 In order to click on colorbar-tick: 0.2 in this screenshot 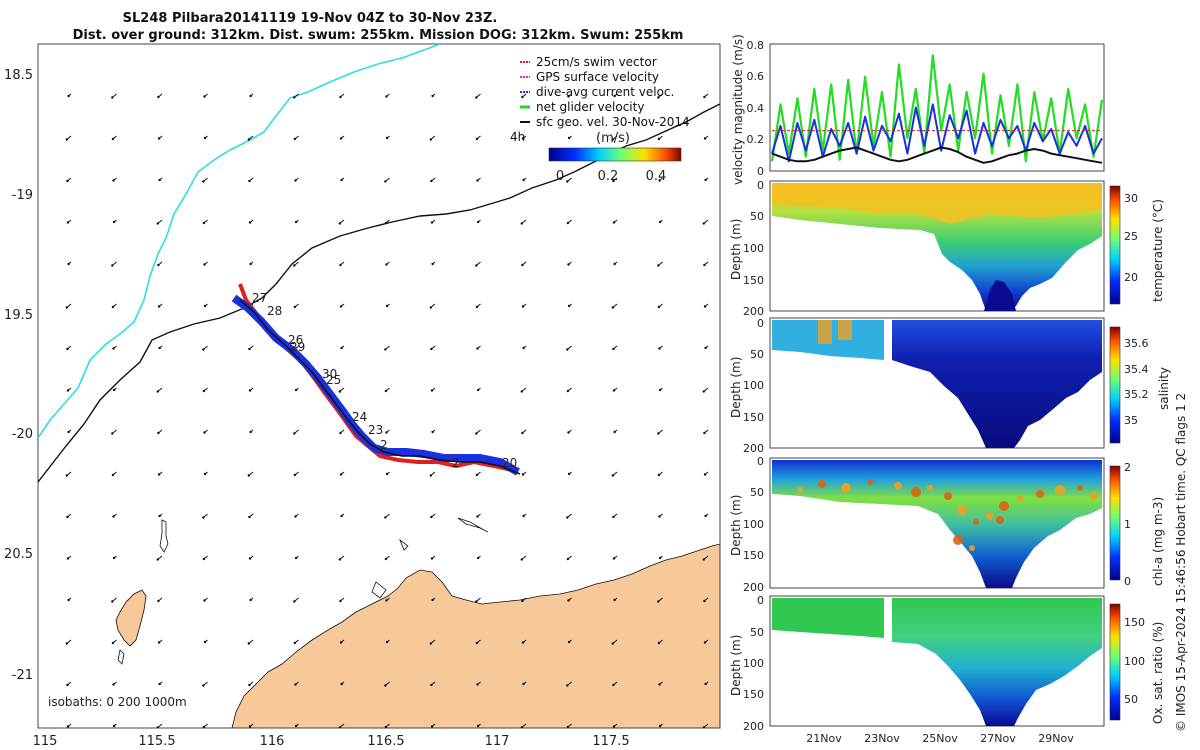, I will do `click(608, 176)`.